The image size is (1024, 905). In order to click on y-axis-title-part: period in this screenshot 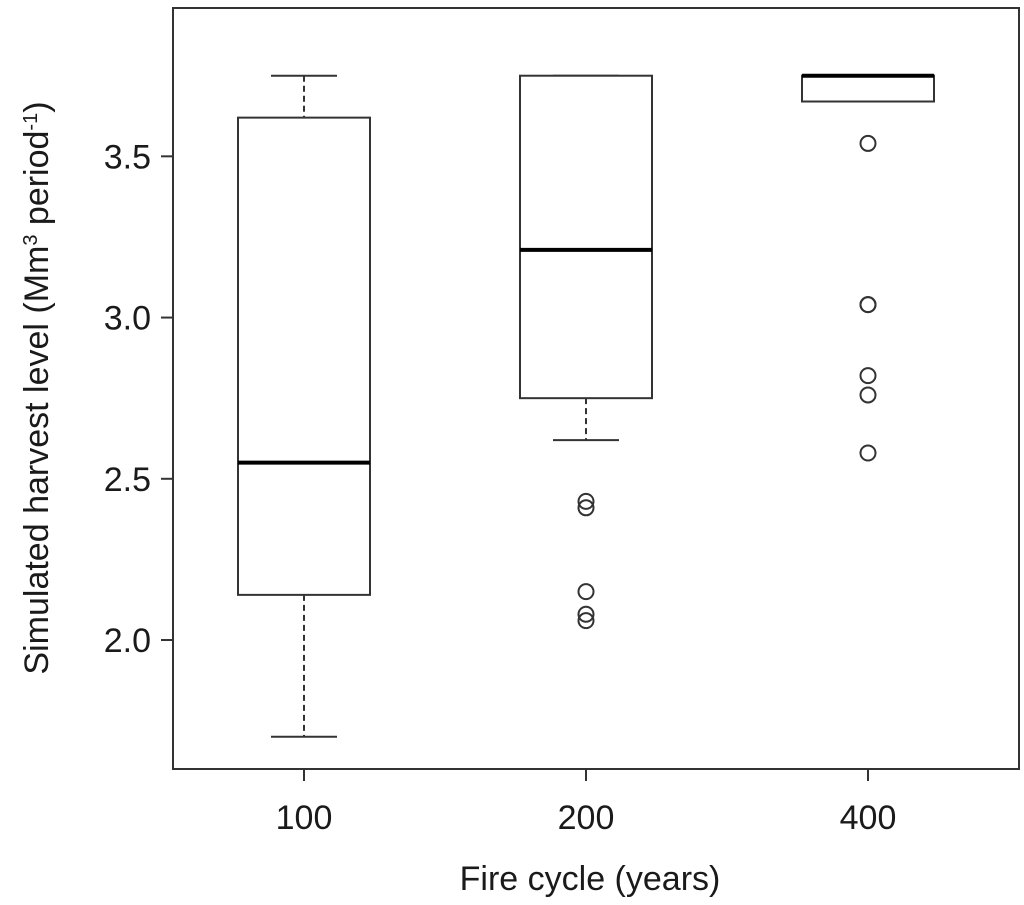, I will do `click(37, 183)`.